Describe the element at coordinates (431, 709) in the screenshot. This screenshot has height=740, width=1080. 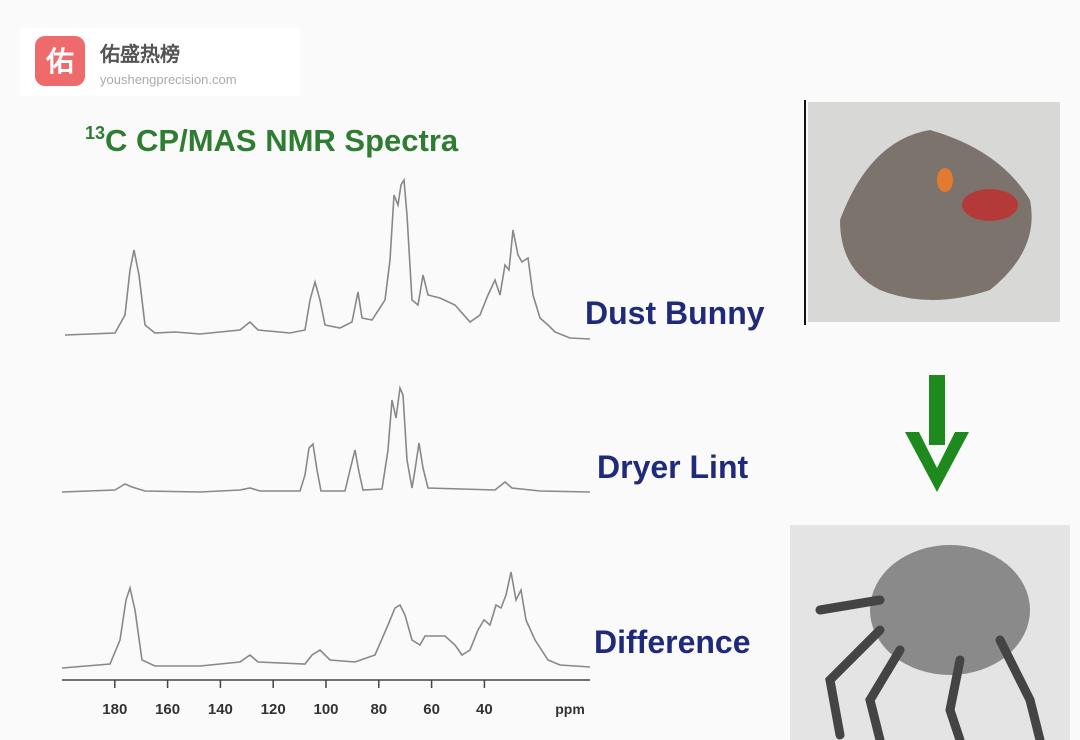
I see `x-tick-label: 60` at that location.